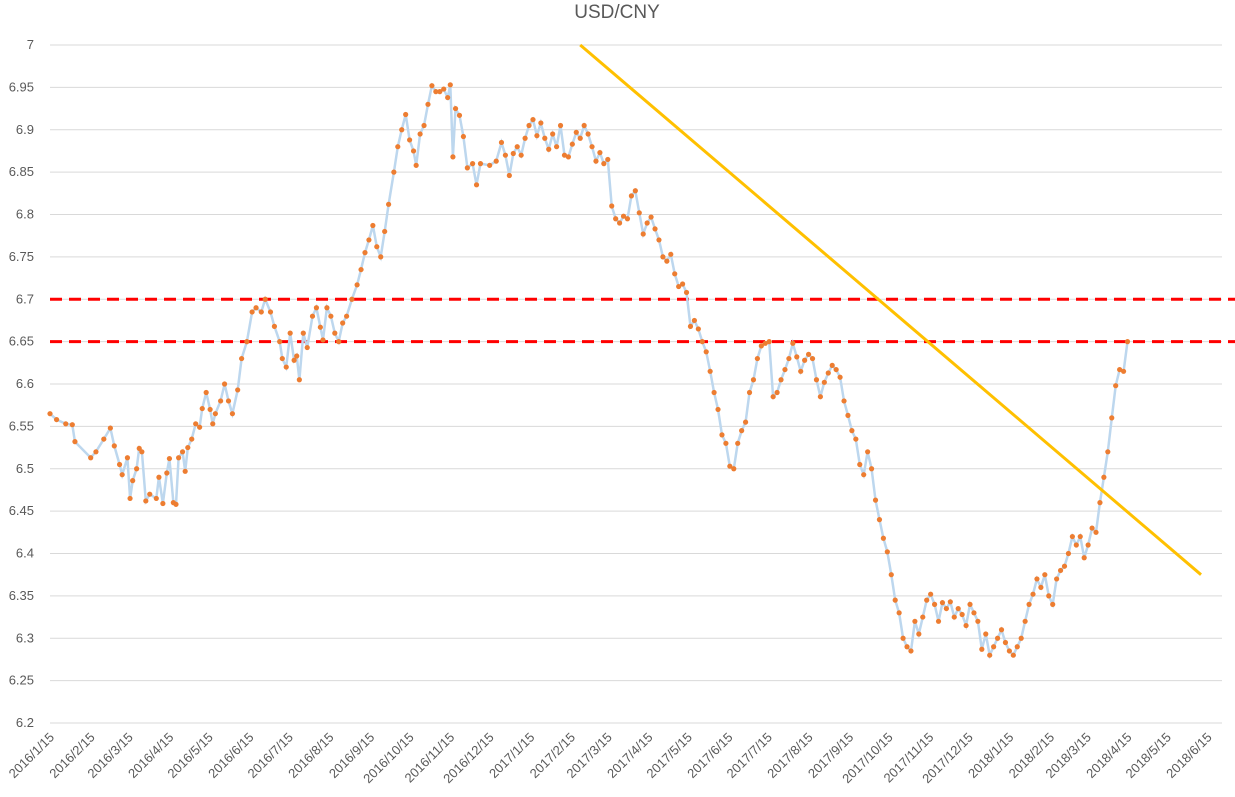  What do you see at coordinates (25, 298) in the screenshot?
I see `y-tick-label: 6.7` at bounding box center [25, 298].